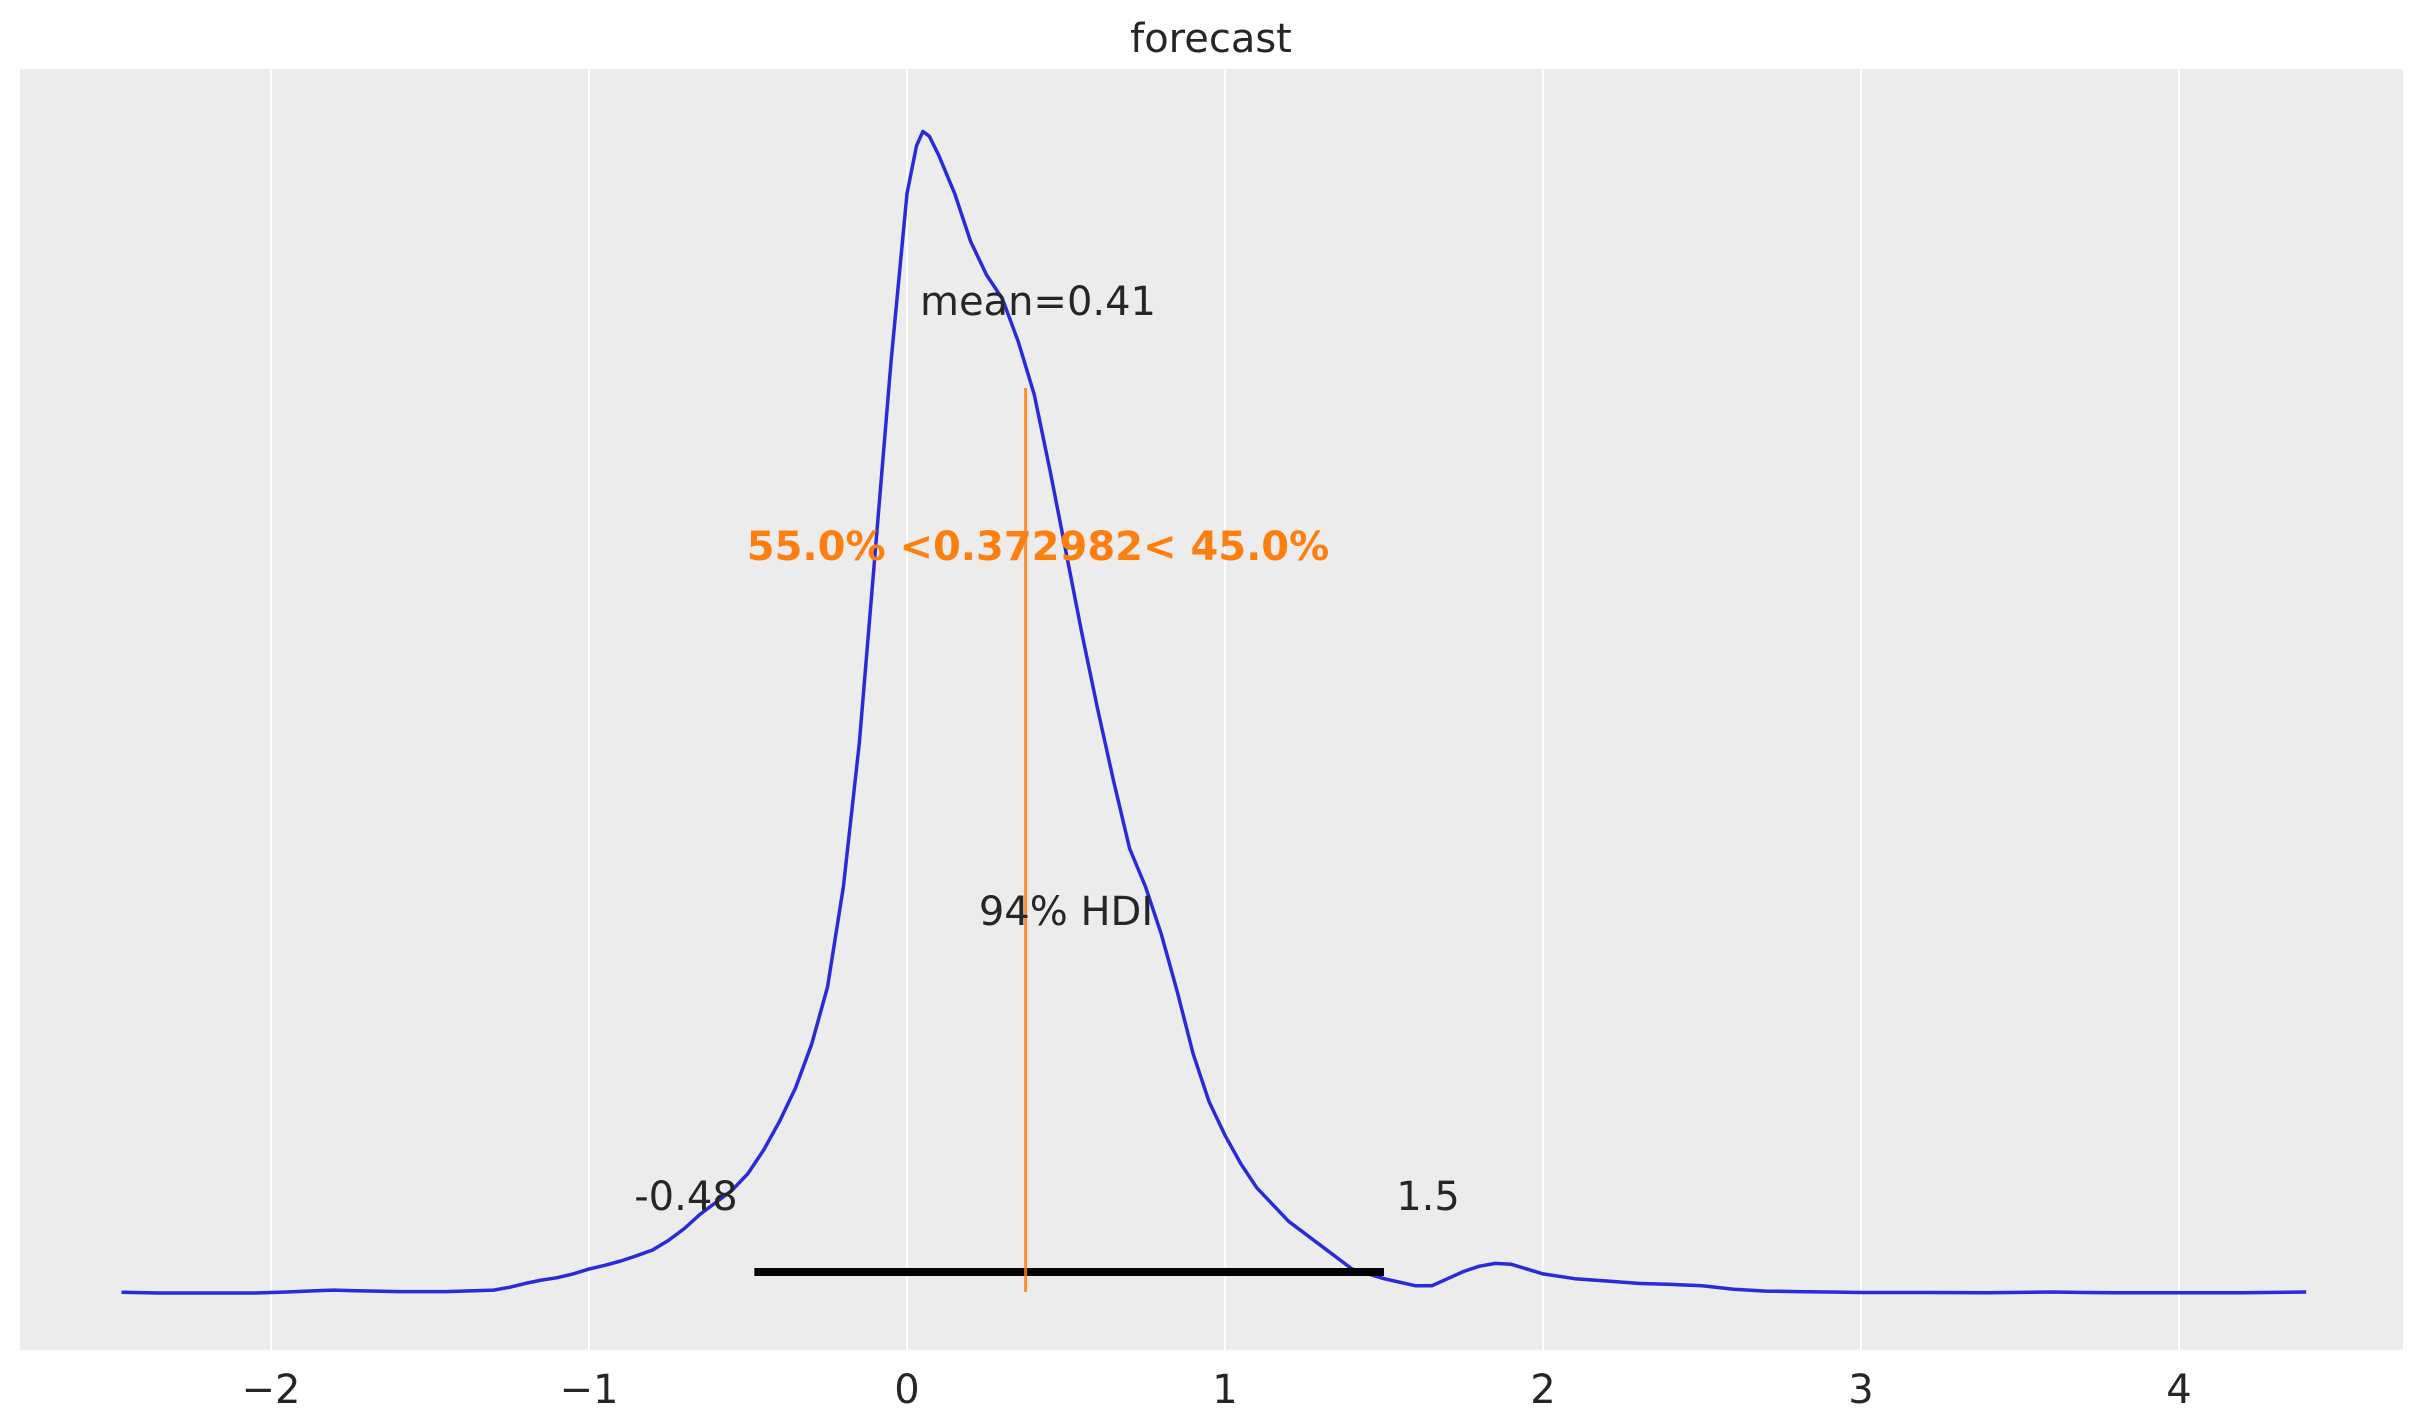 The height and width of the screenshot is (1428, 2423). Describe the element at coordinates (1066, 912) in the screenshot. I see `hdi-label: 94% HDI` at that location.